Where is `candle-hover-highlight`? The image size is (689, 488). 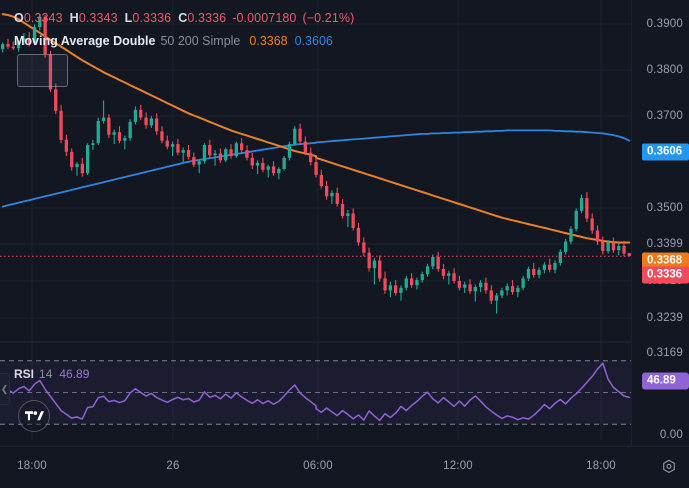
candle-hover-highlight is located at coordinates (42, 70).